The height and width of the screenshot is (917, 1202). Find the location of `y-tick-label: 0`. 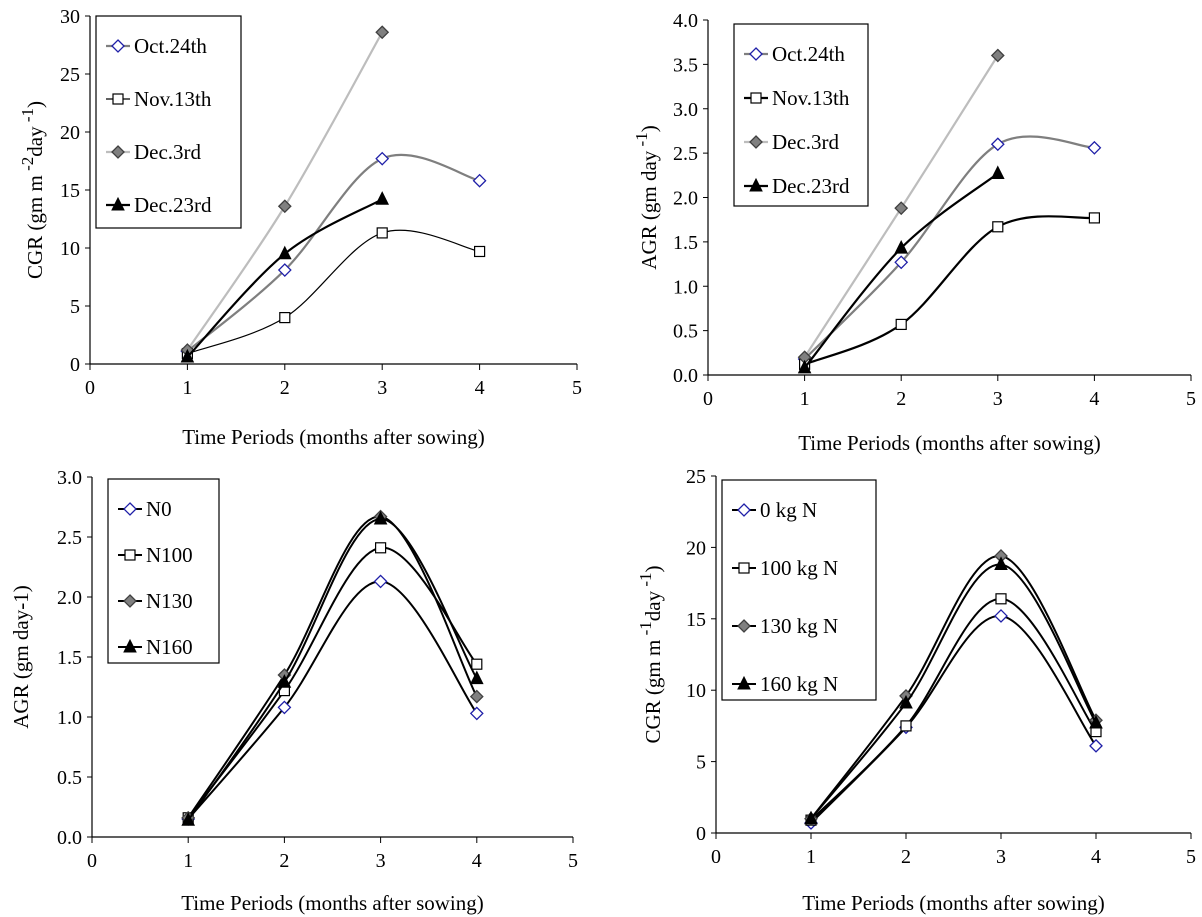

y-tick-label: 0 is located at coordinates (75, 365).